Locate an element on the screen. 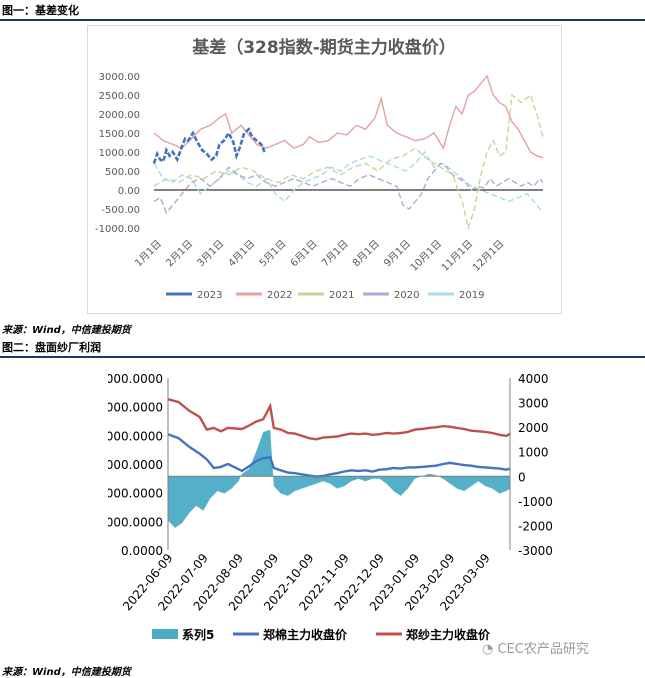 The image size is (645, 678). legend-label: 郑棉主力收盘价 is located at coordinates (305, 634).